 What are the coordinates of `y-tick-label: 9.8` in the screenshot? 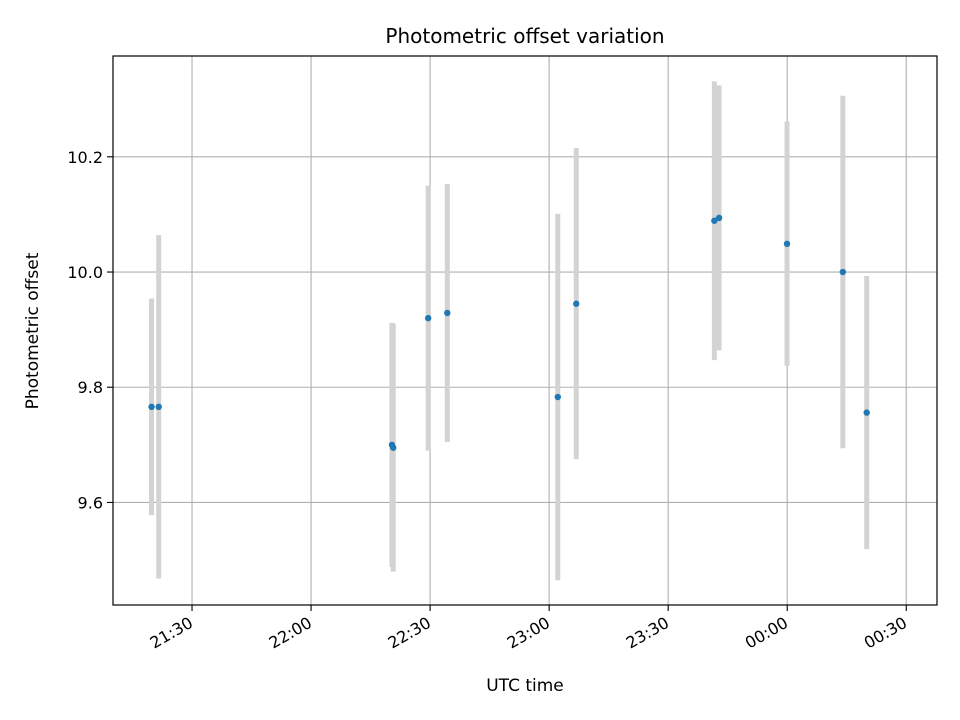 It's located at (90, 387).